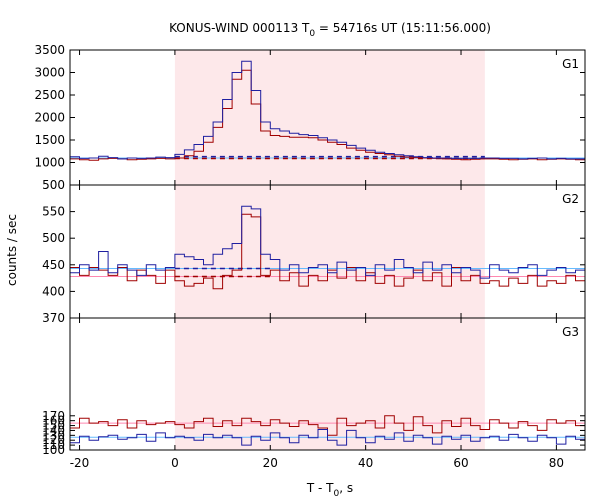 The width and height of the screenshot is (600, 500). Describe the element at coordinates (53, 426) in the screenshot. I see `y-tick-label: 150` at that location.